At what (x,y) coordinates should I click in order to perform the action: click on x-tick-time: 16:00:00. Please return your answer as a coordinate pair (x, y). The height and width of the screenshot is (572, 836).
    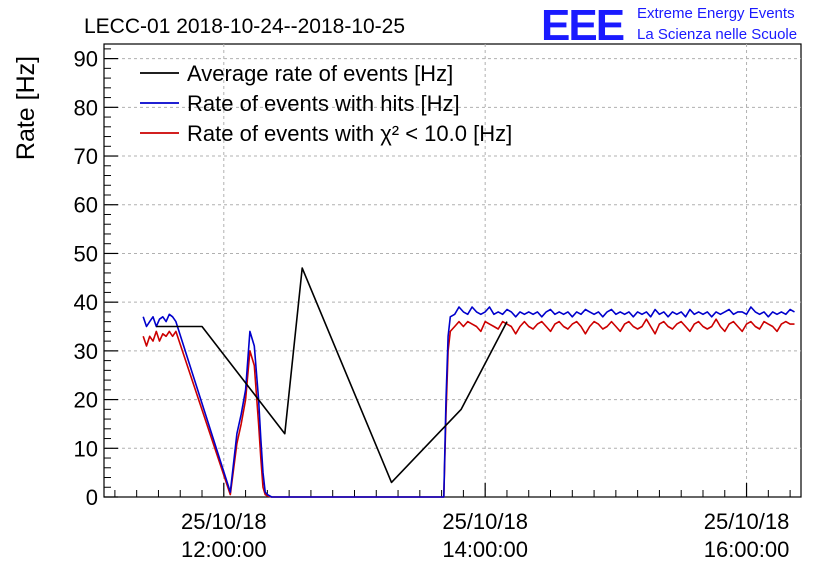
    Looking at the image, I should click on (747, 549).